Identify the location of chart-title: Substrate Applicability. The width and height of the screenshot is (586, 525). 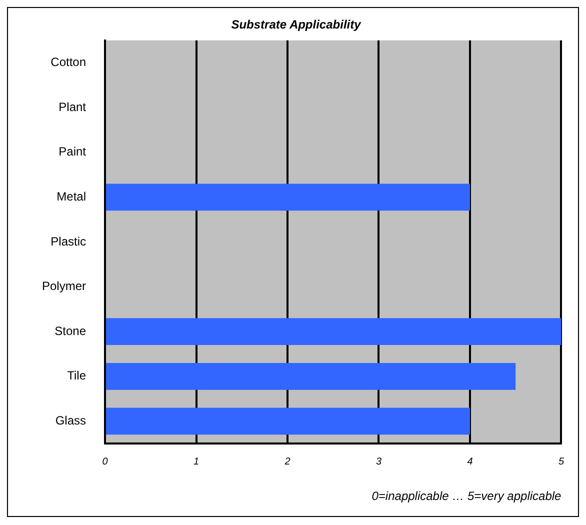
(296, 25).